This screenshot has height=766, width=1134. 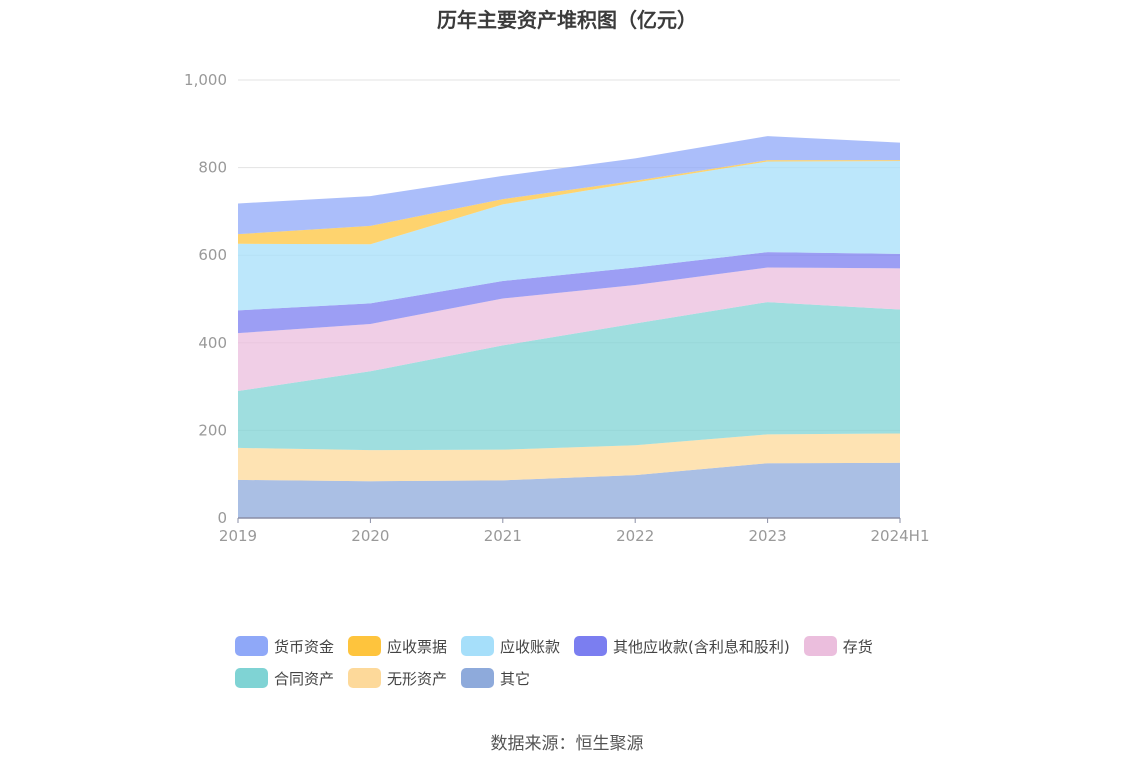 I want to click on legend: 货币资金 应收票据 应收账款 其他应收款(含利息和股利) 存货 合同资产 无形资产 其它, so click(x=585, y=662).